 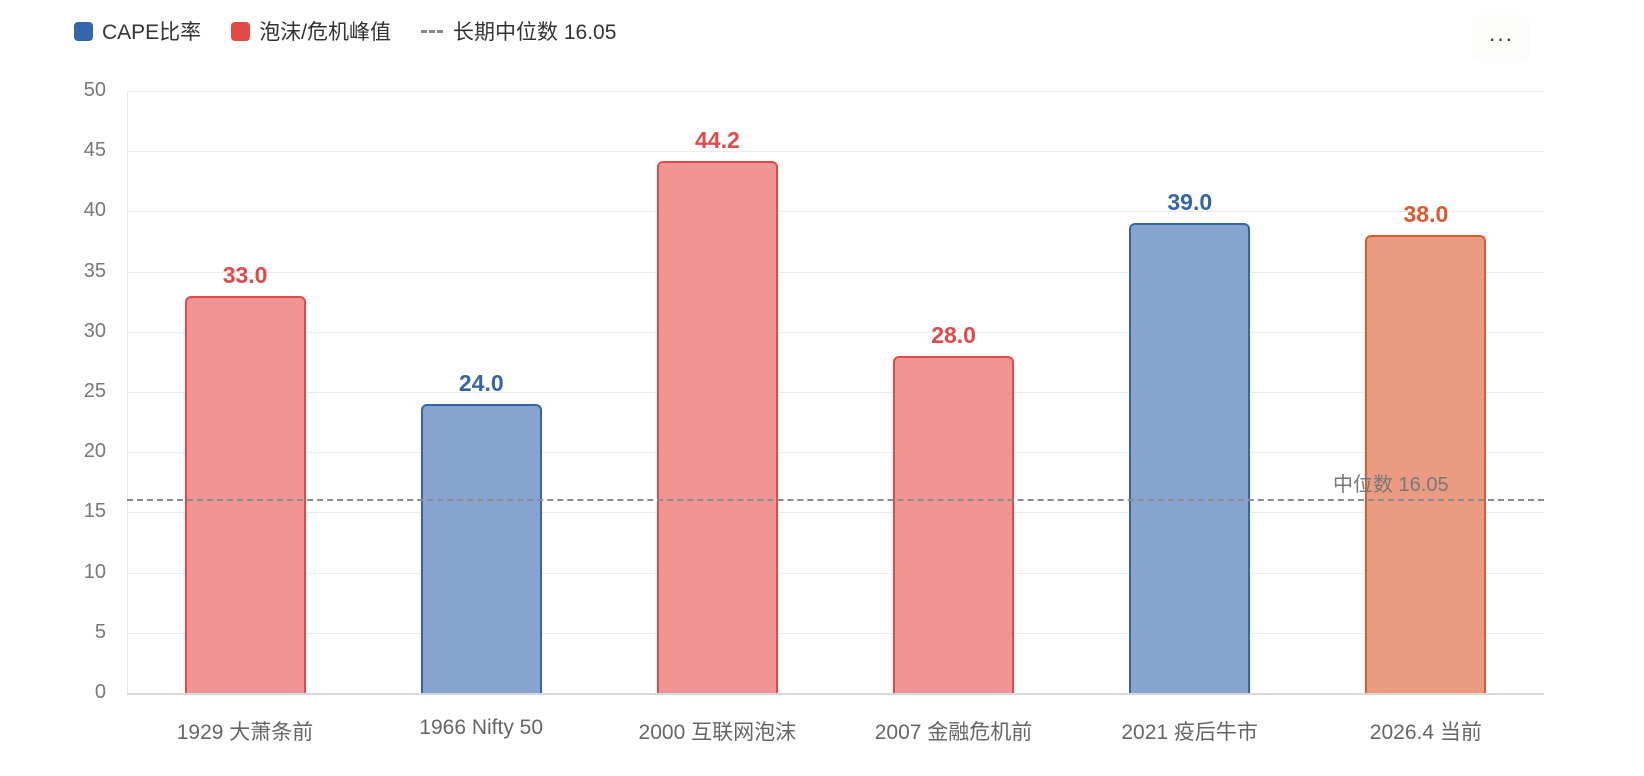 What do you see at coordinates (241, 31) in the screenshot?
I see `legend-swatch-red` at bounding box center [241, 31].